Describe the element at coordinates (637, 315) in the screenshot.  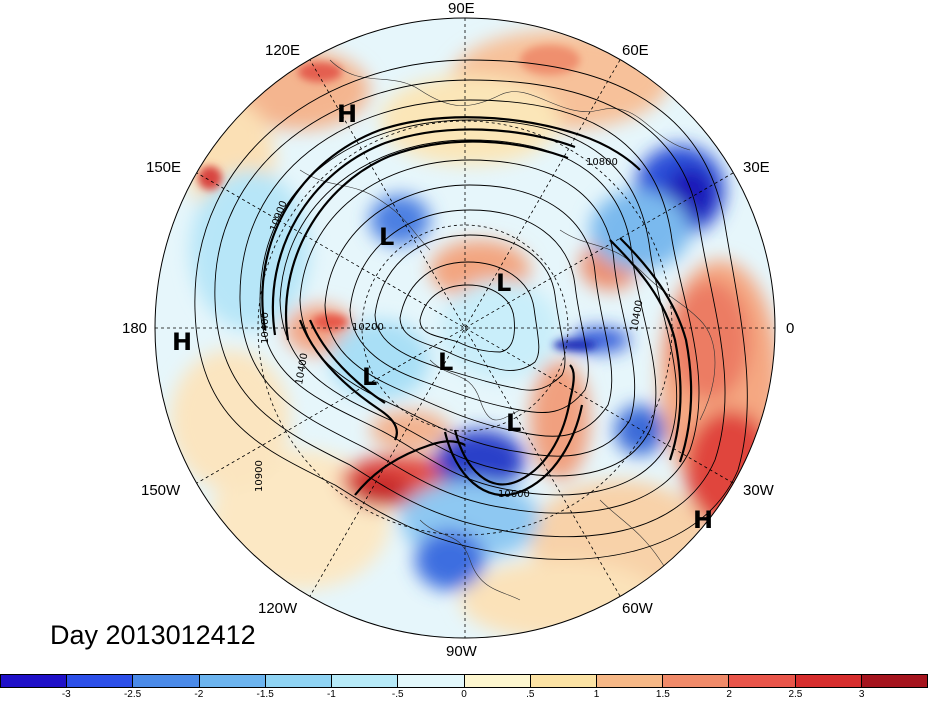
I see `contour-label-6: 10400` at that location.